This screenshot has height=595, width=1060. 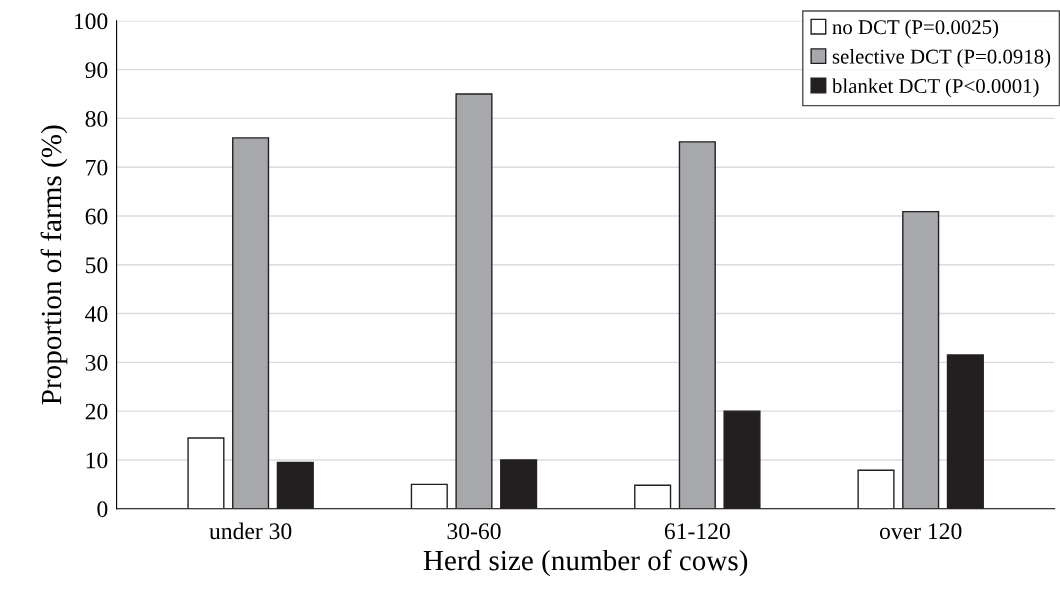 I want to click on y-tick-label: 100, so click(x=91, y=21).